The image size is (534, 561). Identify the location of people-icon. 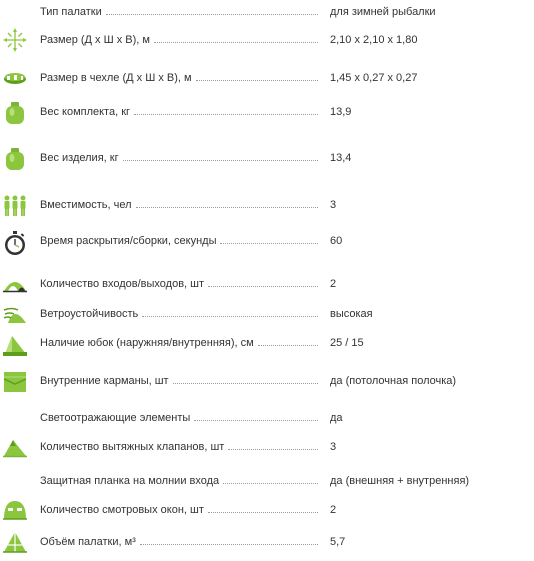
(15, 206).